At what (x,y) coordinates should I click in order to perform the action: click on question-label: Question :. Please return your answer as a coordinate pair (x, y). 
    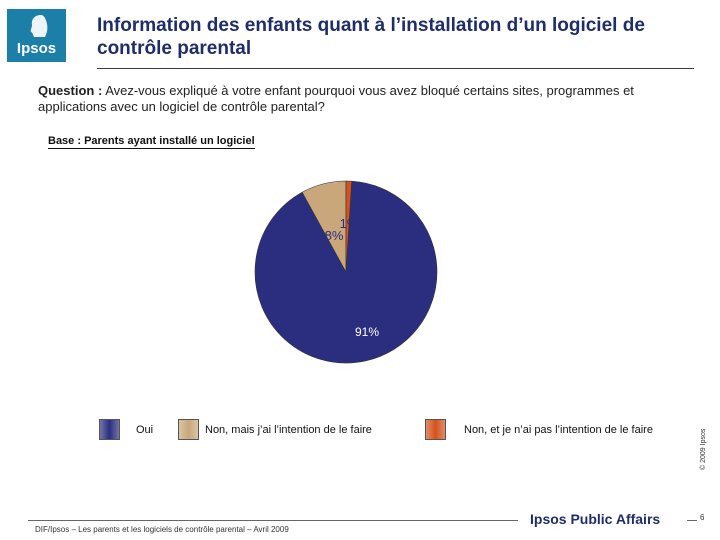
    Looking at the image, I should click on (70, 90).